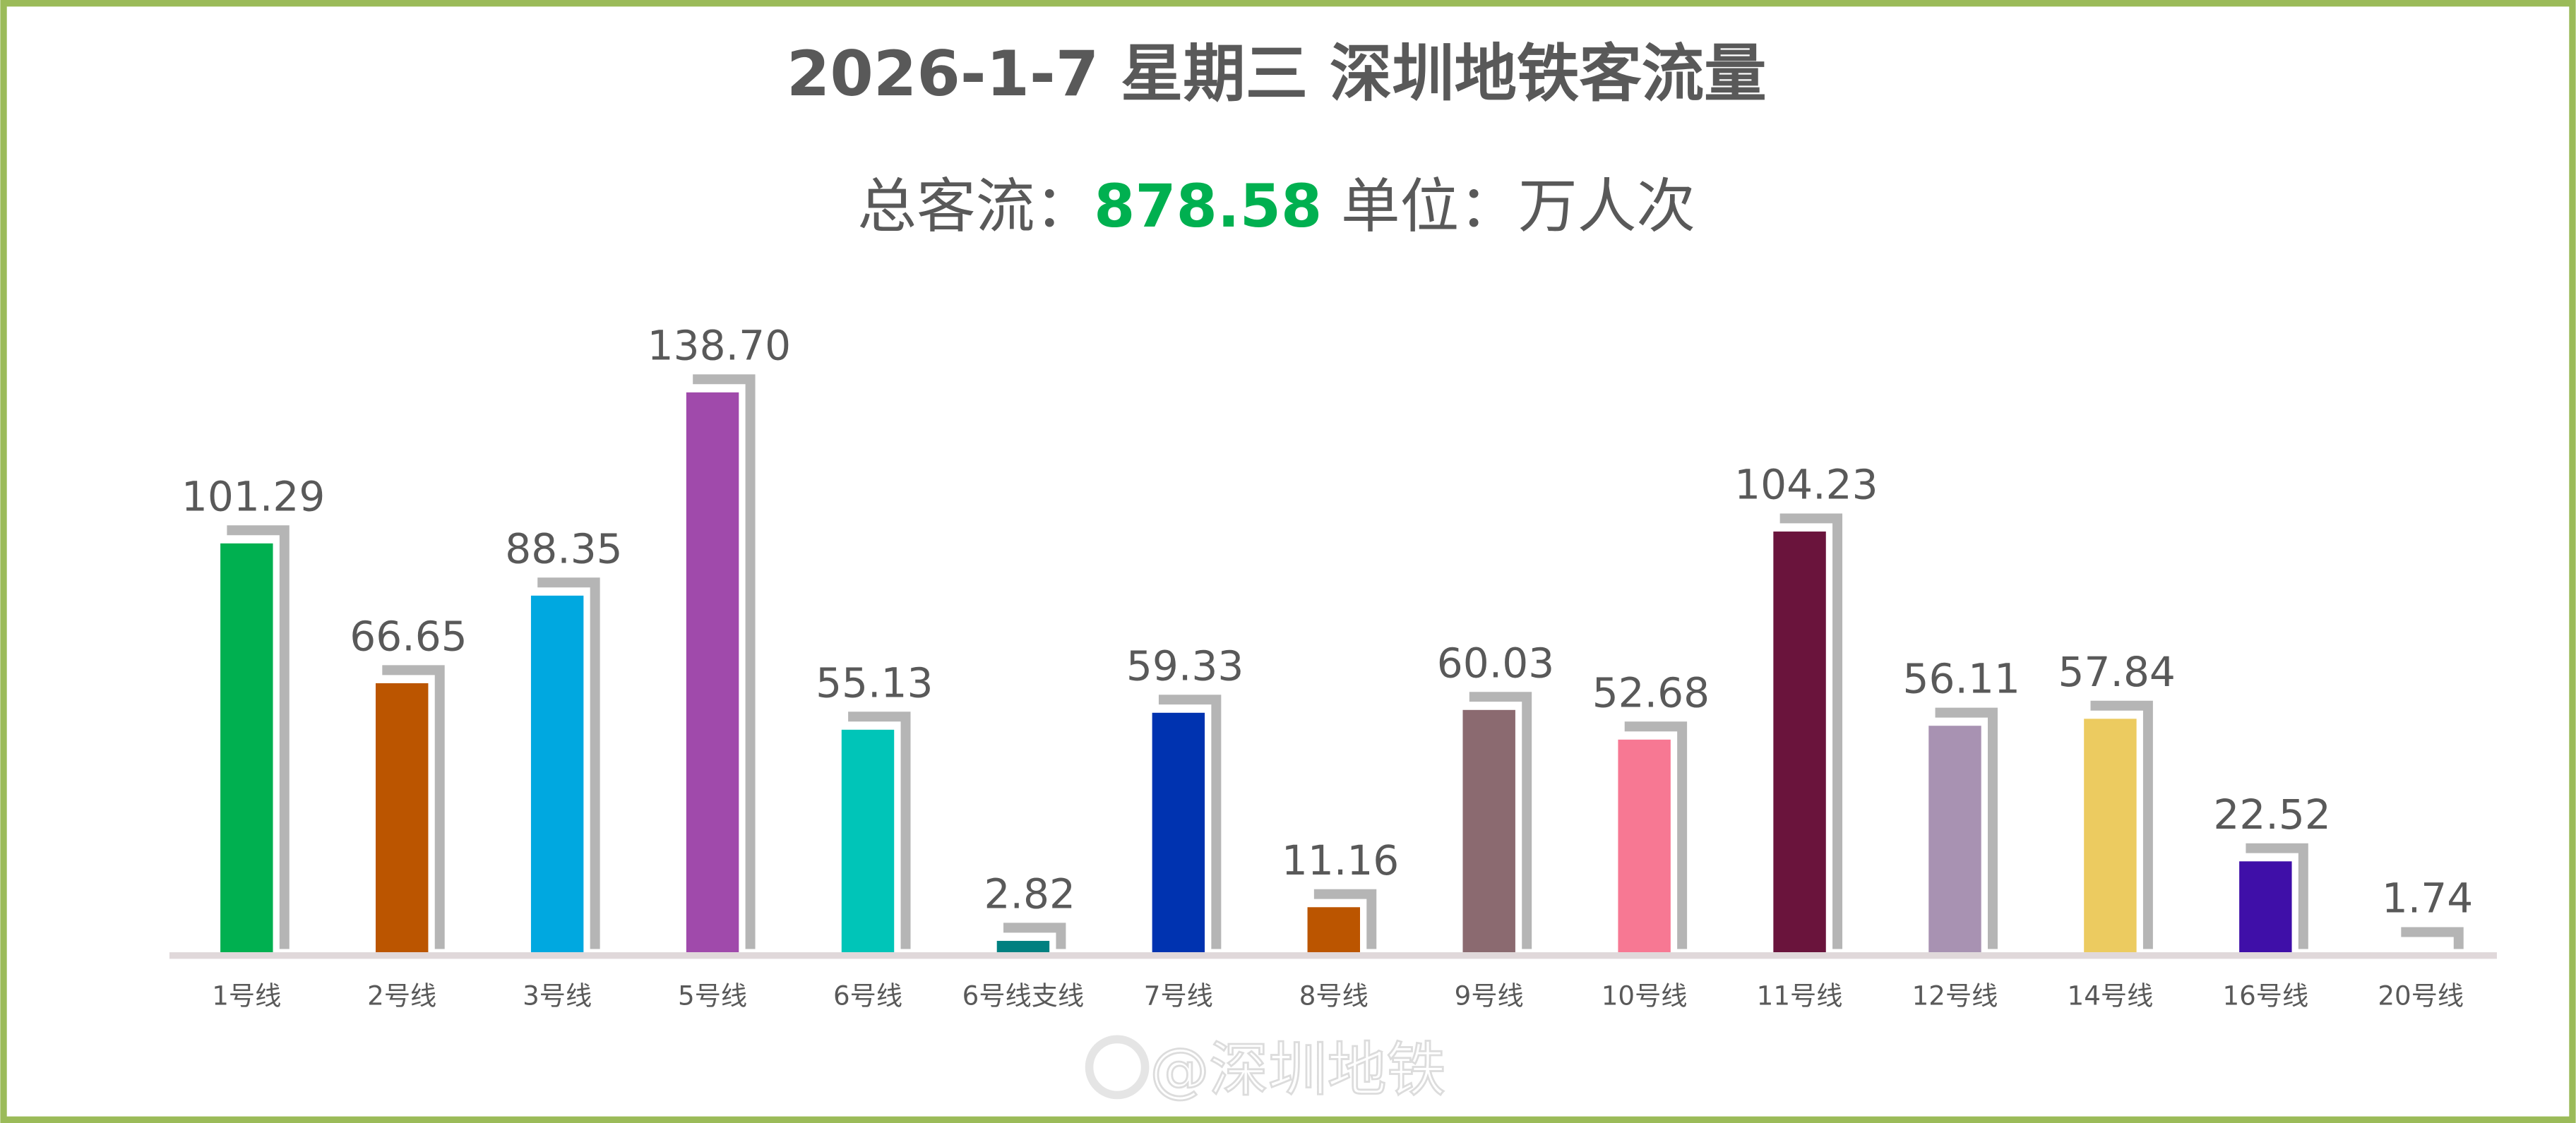 This screenshot has height=1123, width=2576. What do you see at coordinates (1961, 679) in the screenshot?
I see `value-label: 56.11` at bounding box center [1961, 679].